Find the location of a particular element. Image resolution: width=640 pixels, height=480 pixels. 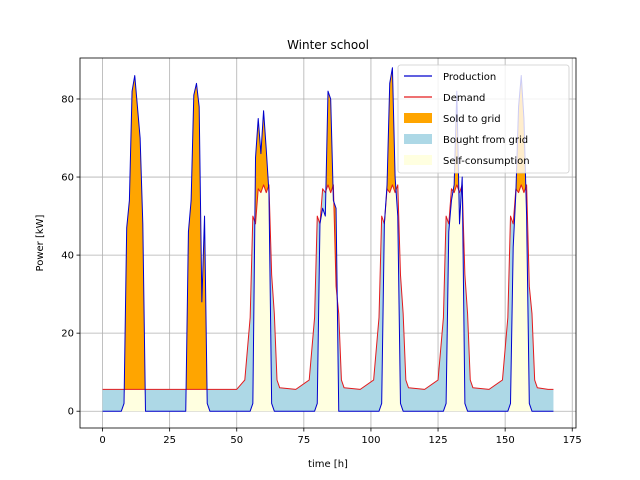

x-tick-label: 100 is located at coordinates (370, 440).